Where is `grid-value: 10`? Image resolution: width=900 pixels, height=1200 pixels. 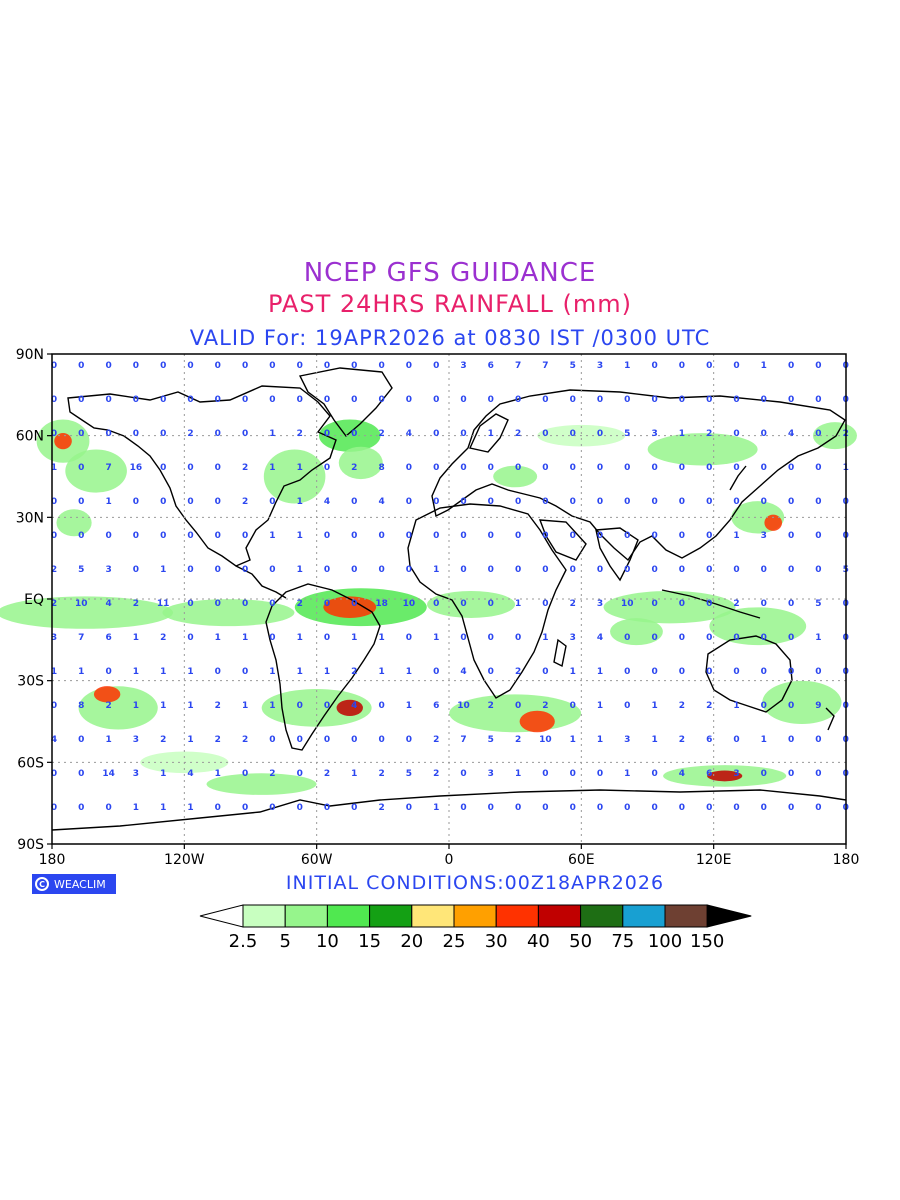 grid-value: 10 is located at coordinates (409, 604).